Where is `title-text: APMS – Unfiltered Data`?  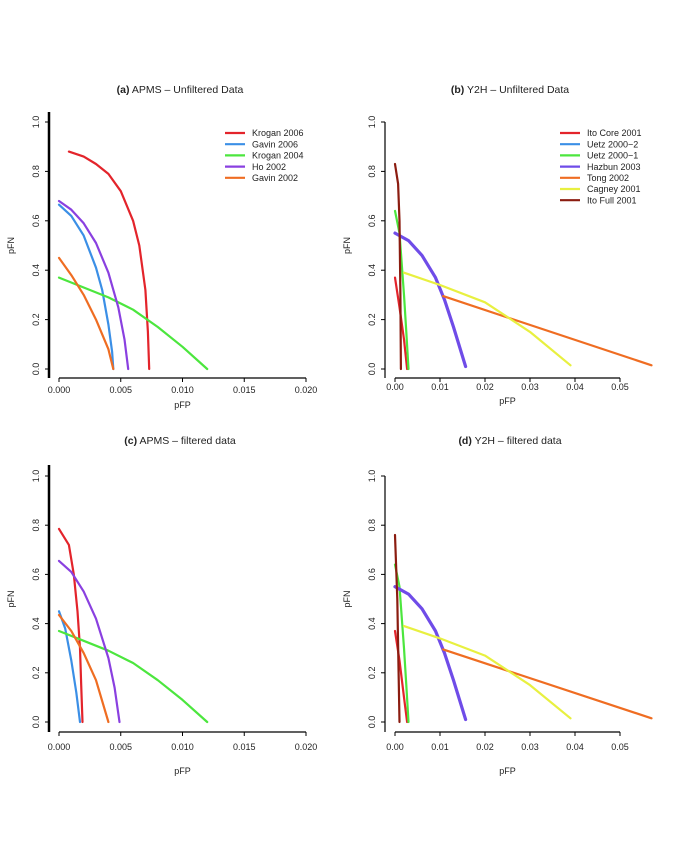
title-text: APMS – Unfiltered Data is located at coordinates (188, 90).